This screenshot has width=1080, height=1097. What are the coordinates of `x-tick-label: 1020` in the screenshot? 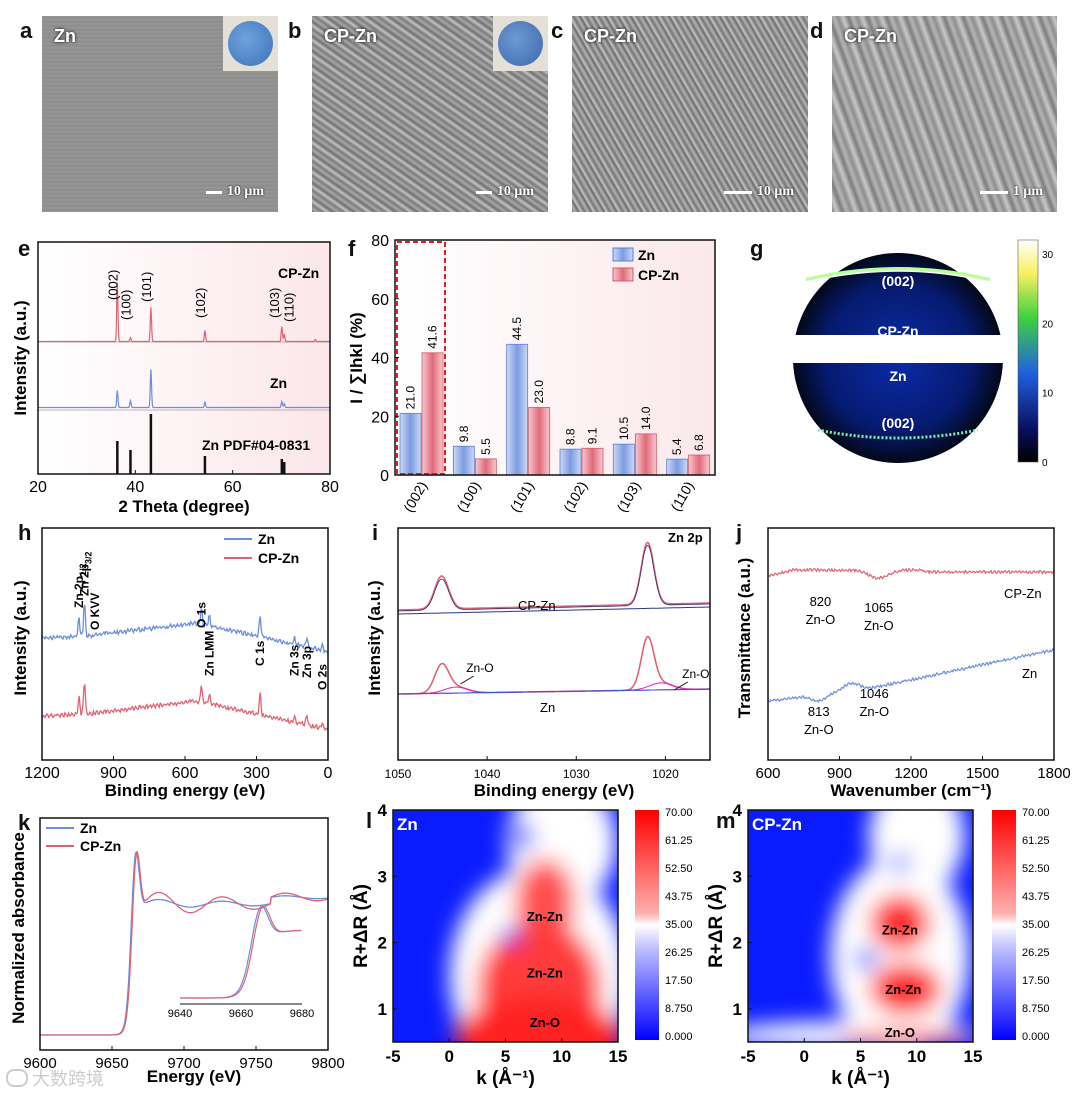 It's located at (665, 774).